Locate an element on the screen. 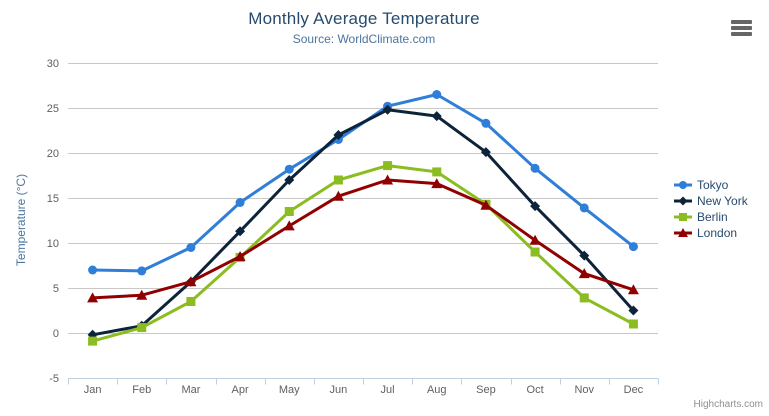 This screenshot has width=769, height=416. legend-item-berlin: Berlin is located at coordinates (711, 217).